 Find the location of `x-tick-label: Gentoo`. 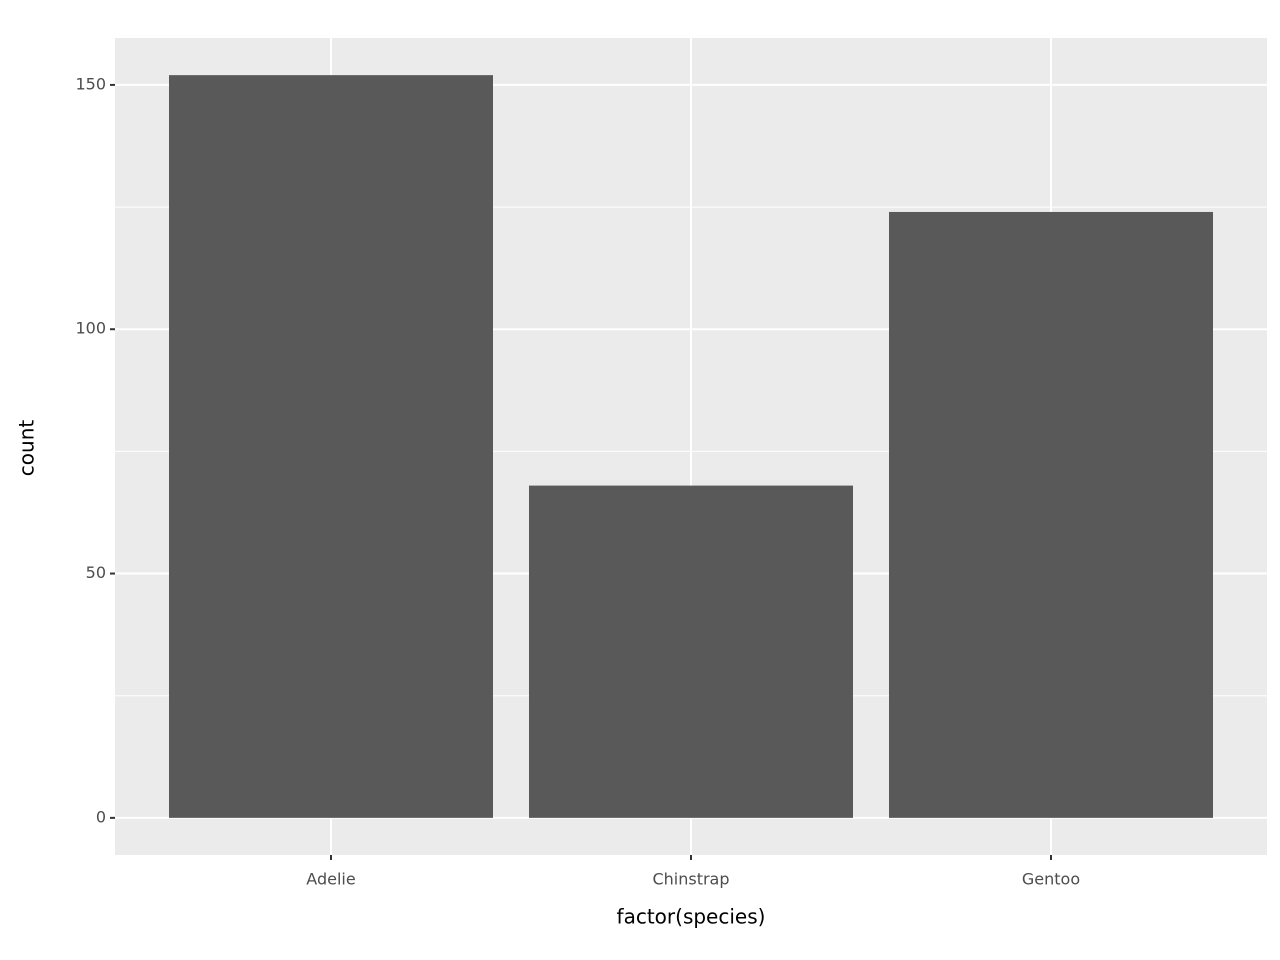

x-tick-label: Gentoo is located at coordinates (1051, 879).